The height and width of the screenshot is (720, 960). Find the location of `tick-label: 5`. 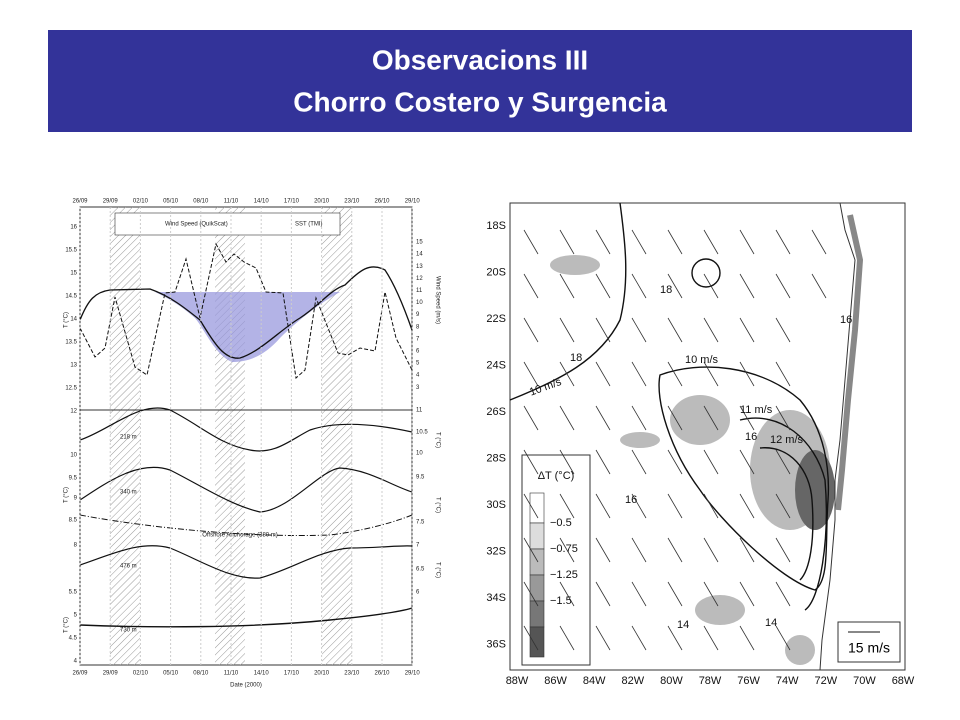

tick-label: 5 is located at coordinates (76, 616).